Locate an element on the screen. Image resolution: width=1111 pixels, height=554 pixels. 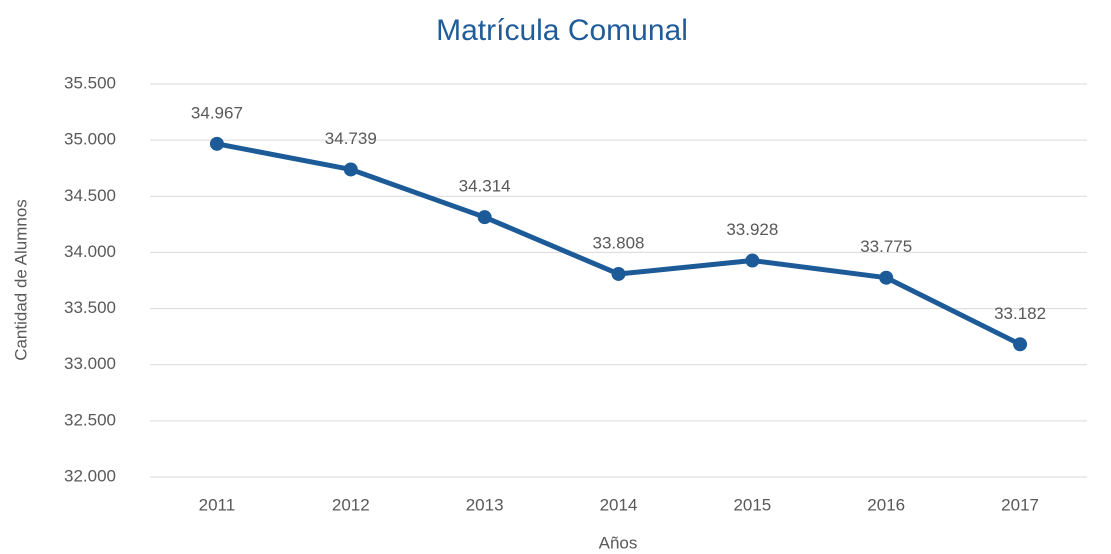
x-tick-label: 2013 is located at coordinates (485, 504).